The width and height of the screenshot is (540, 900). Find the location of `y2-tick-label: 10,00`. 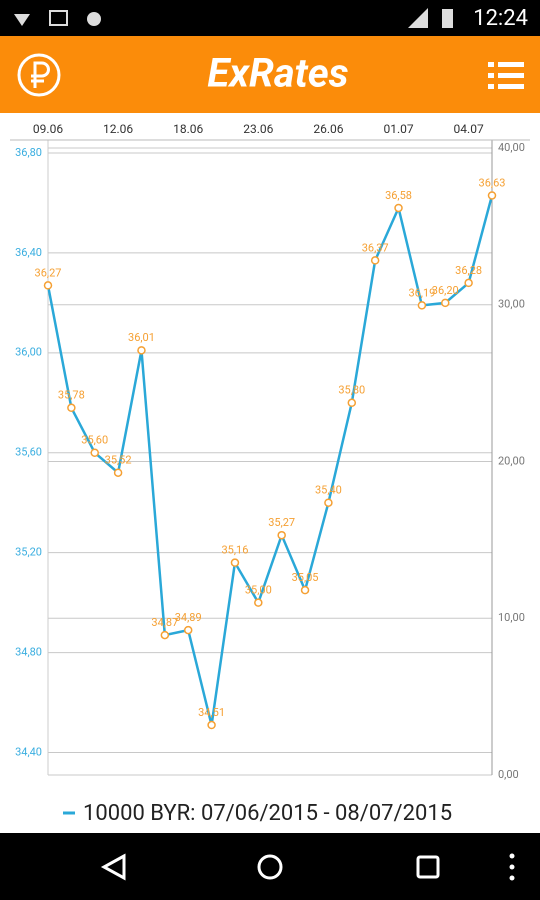

y2-tick-label: 10,00 is located at coordinates (511, 617).